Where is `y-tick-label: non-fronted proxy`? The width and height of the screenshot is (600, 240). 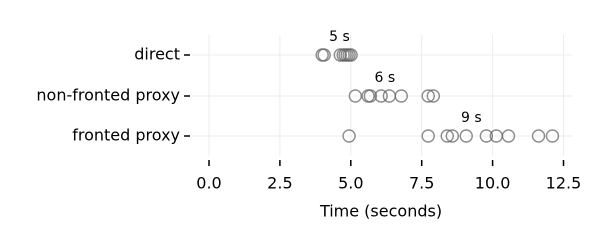
y-tick-label: non-fronted proxy is located at coordinates (108, 95).